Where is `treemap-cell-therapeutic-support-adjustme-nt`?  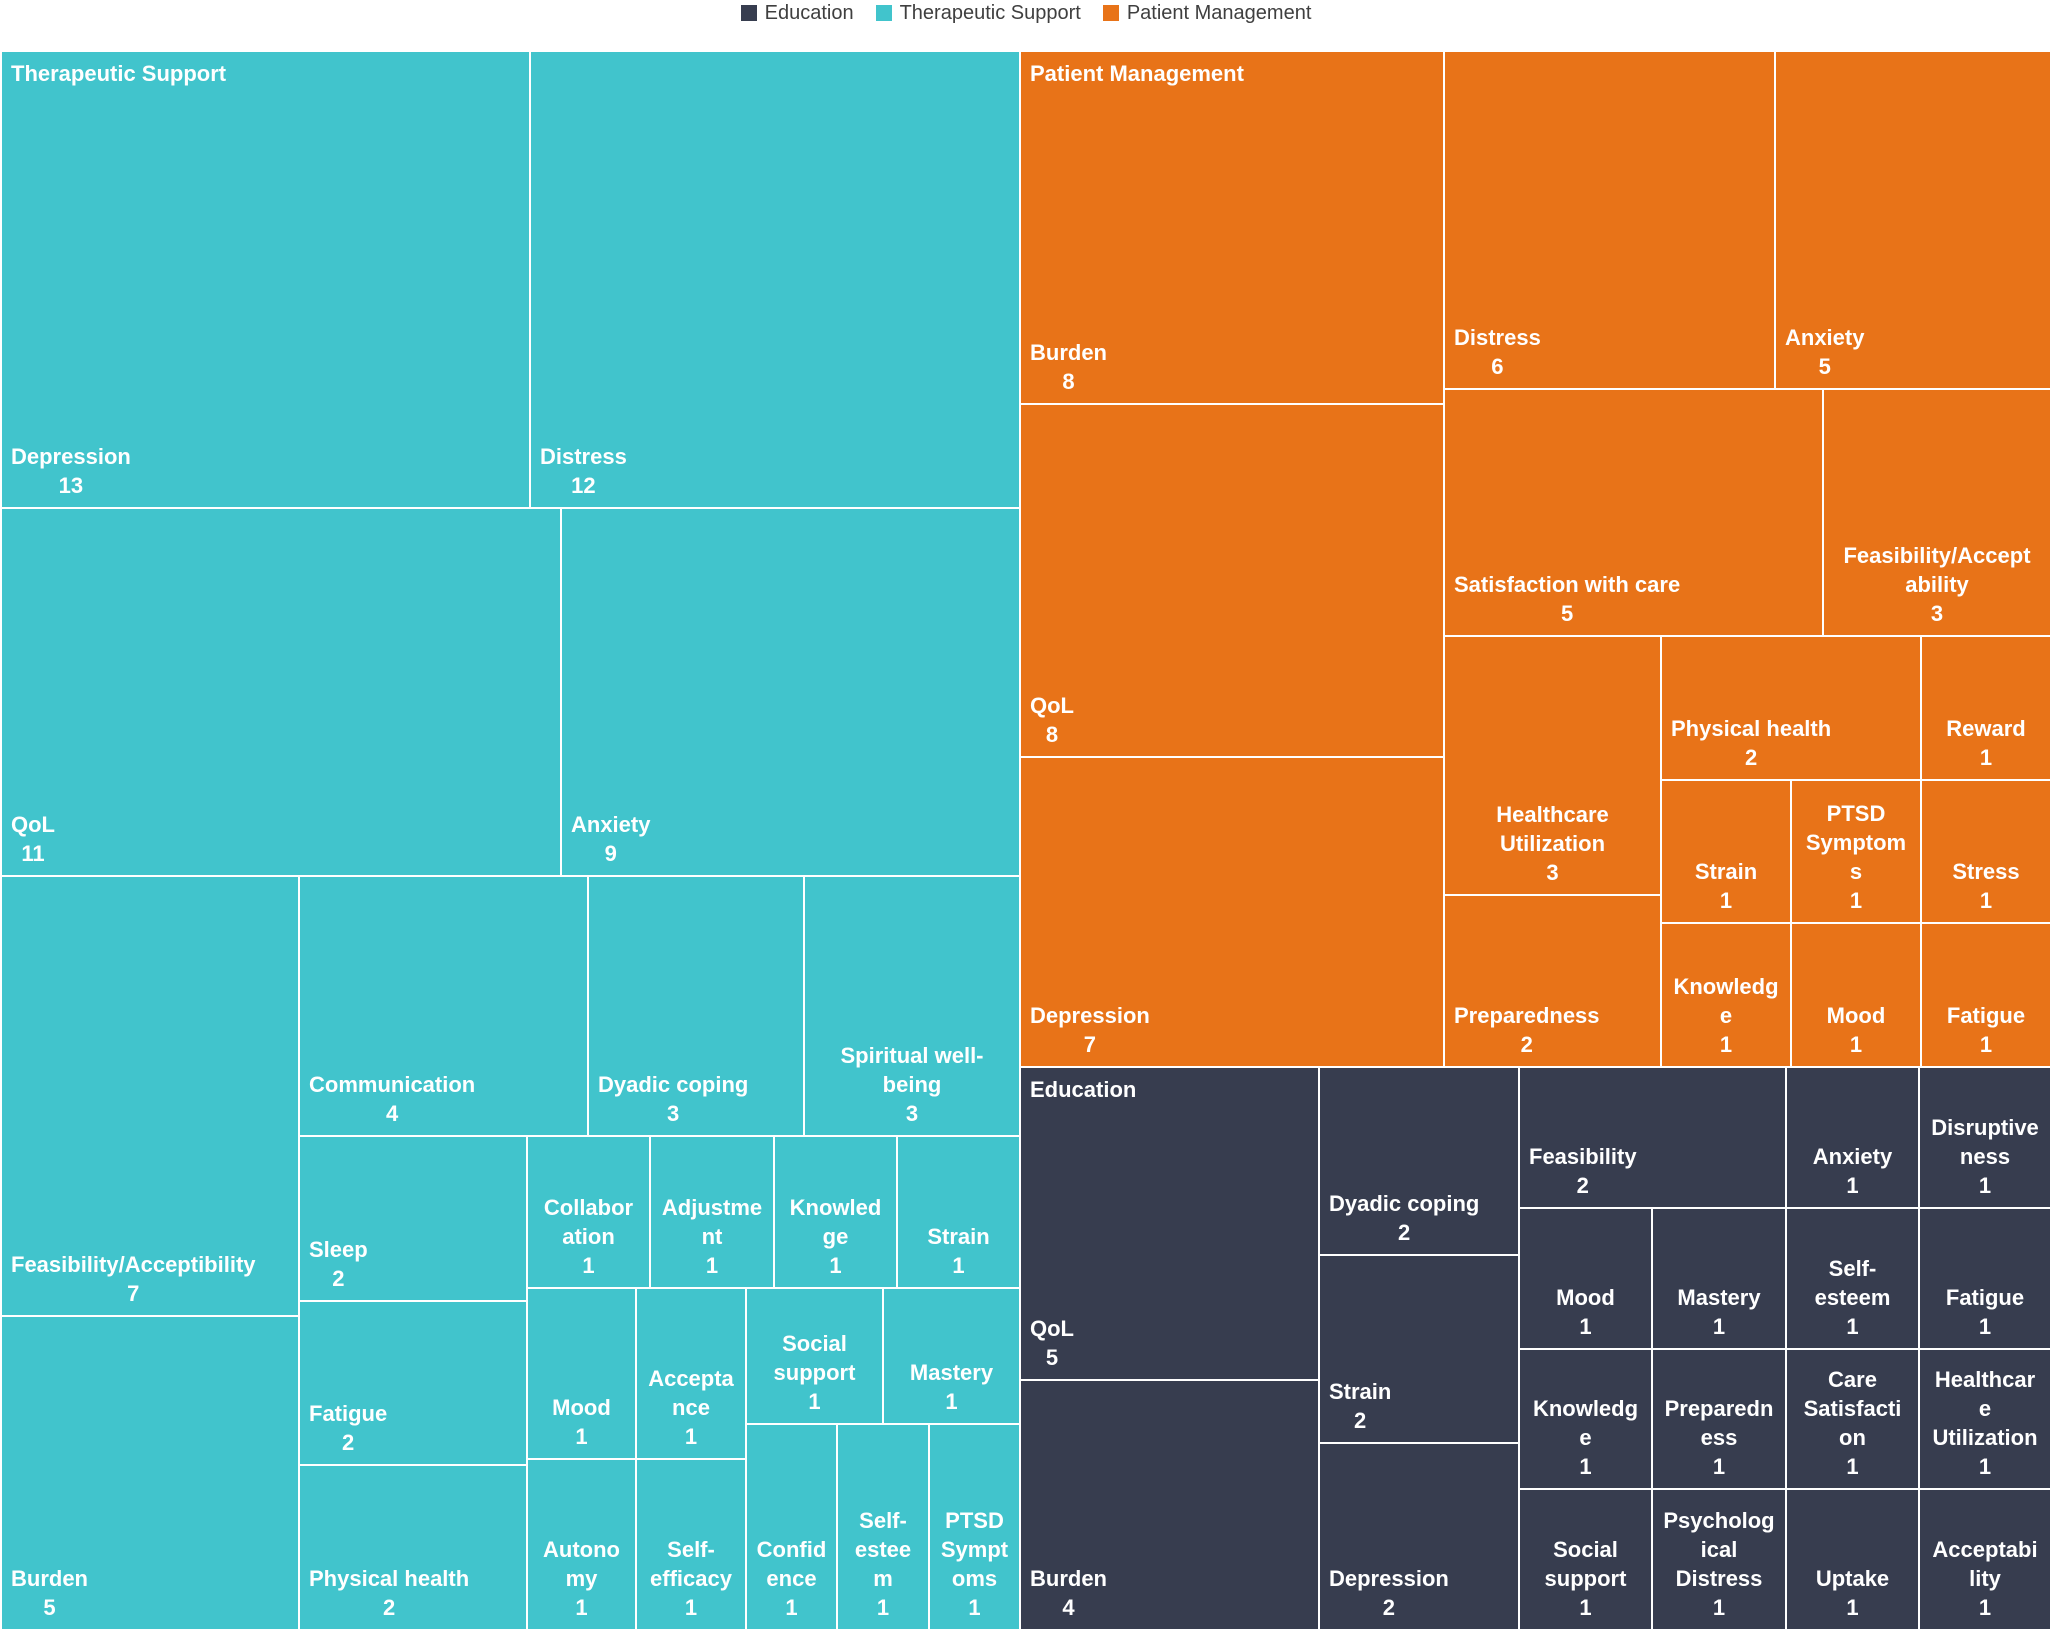 treemap-cell-therapeutic-support-adjustme-nt is located at coordinates (712, 1212).